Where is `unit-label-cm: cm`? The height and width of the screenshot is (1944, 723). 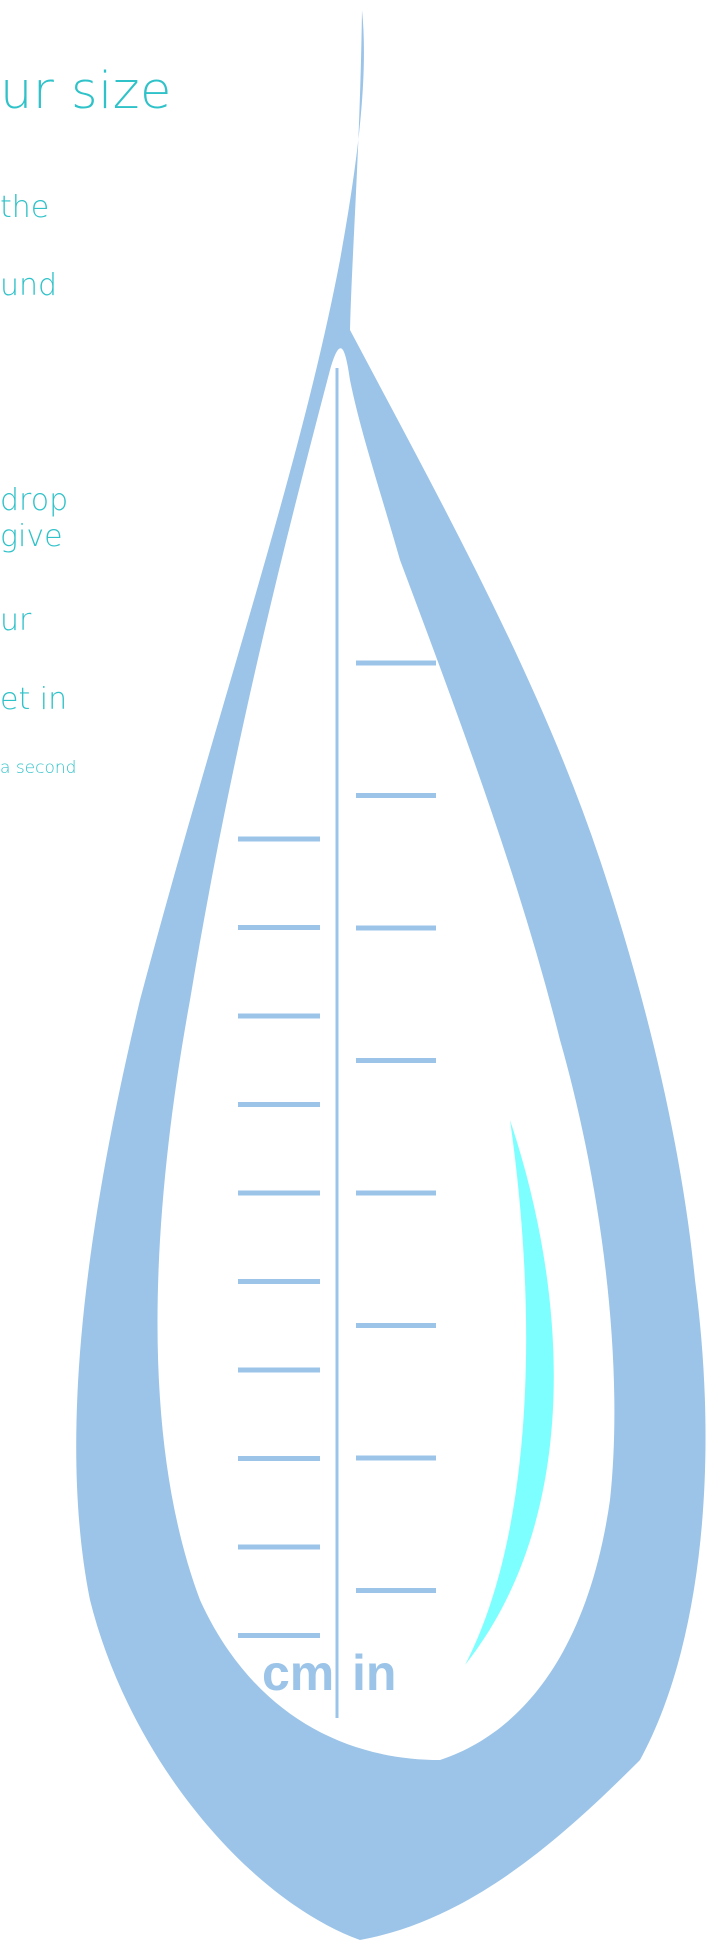
unit-label-cm: cm is located at coordinates (298, 1673).